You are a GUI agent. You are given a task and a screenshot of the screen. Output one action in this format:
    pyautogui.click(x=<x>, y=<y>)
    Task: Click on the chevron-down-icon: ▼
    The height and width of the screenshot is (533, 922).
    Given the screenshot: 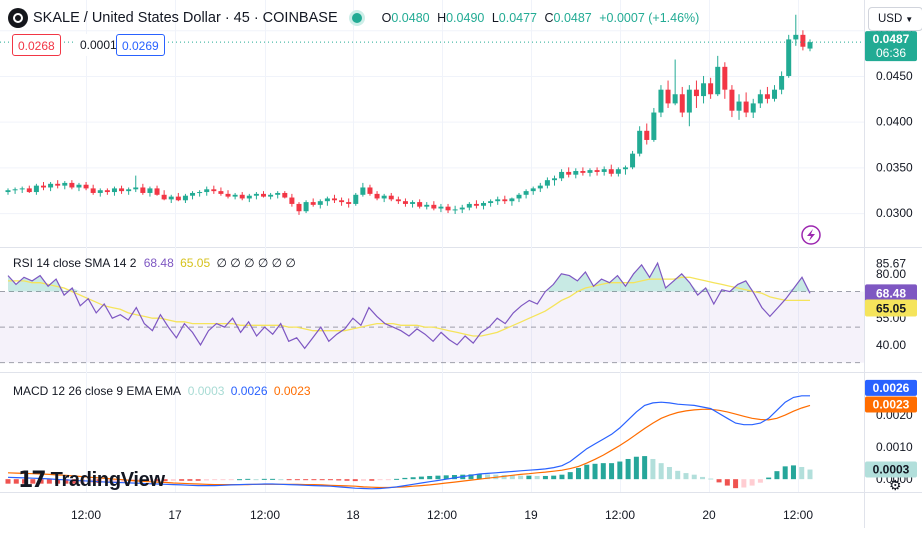 What is the action you would take?
    pyautogui.click(x=909, y=19)
    